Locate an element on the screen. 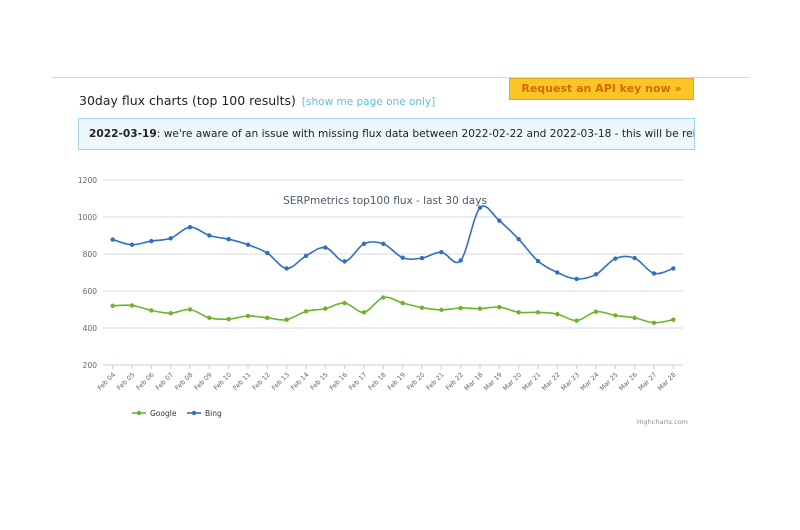 This screenshot has height=530, width=800. notice-date: 2022-03-19 is located at coordinates (123, 134).